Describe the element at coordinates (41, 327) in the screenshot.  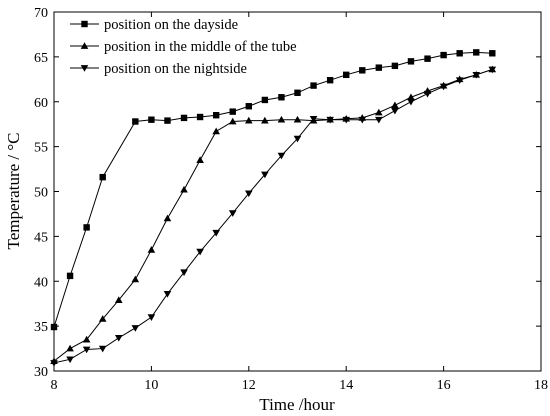
I see `y-tick-label: 35` at that location.